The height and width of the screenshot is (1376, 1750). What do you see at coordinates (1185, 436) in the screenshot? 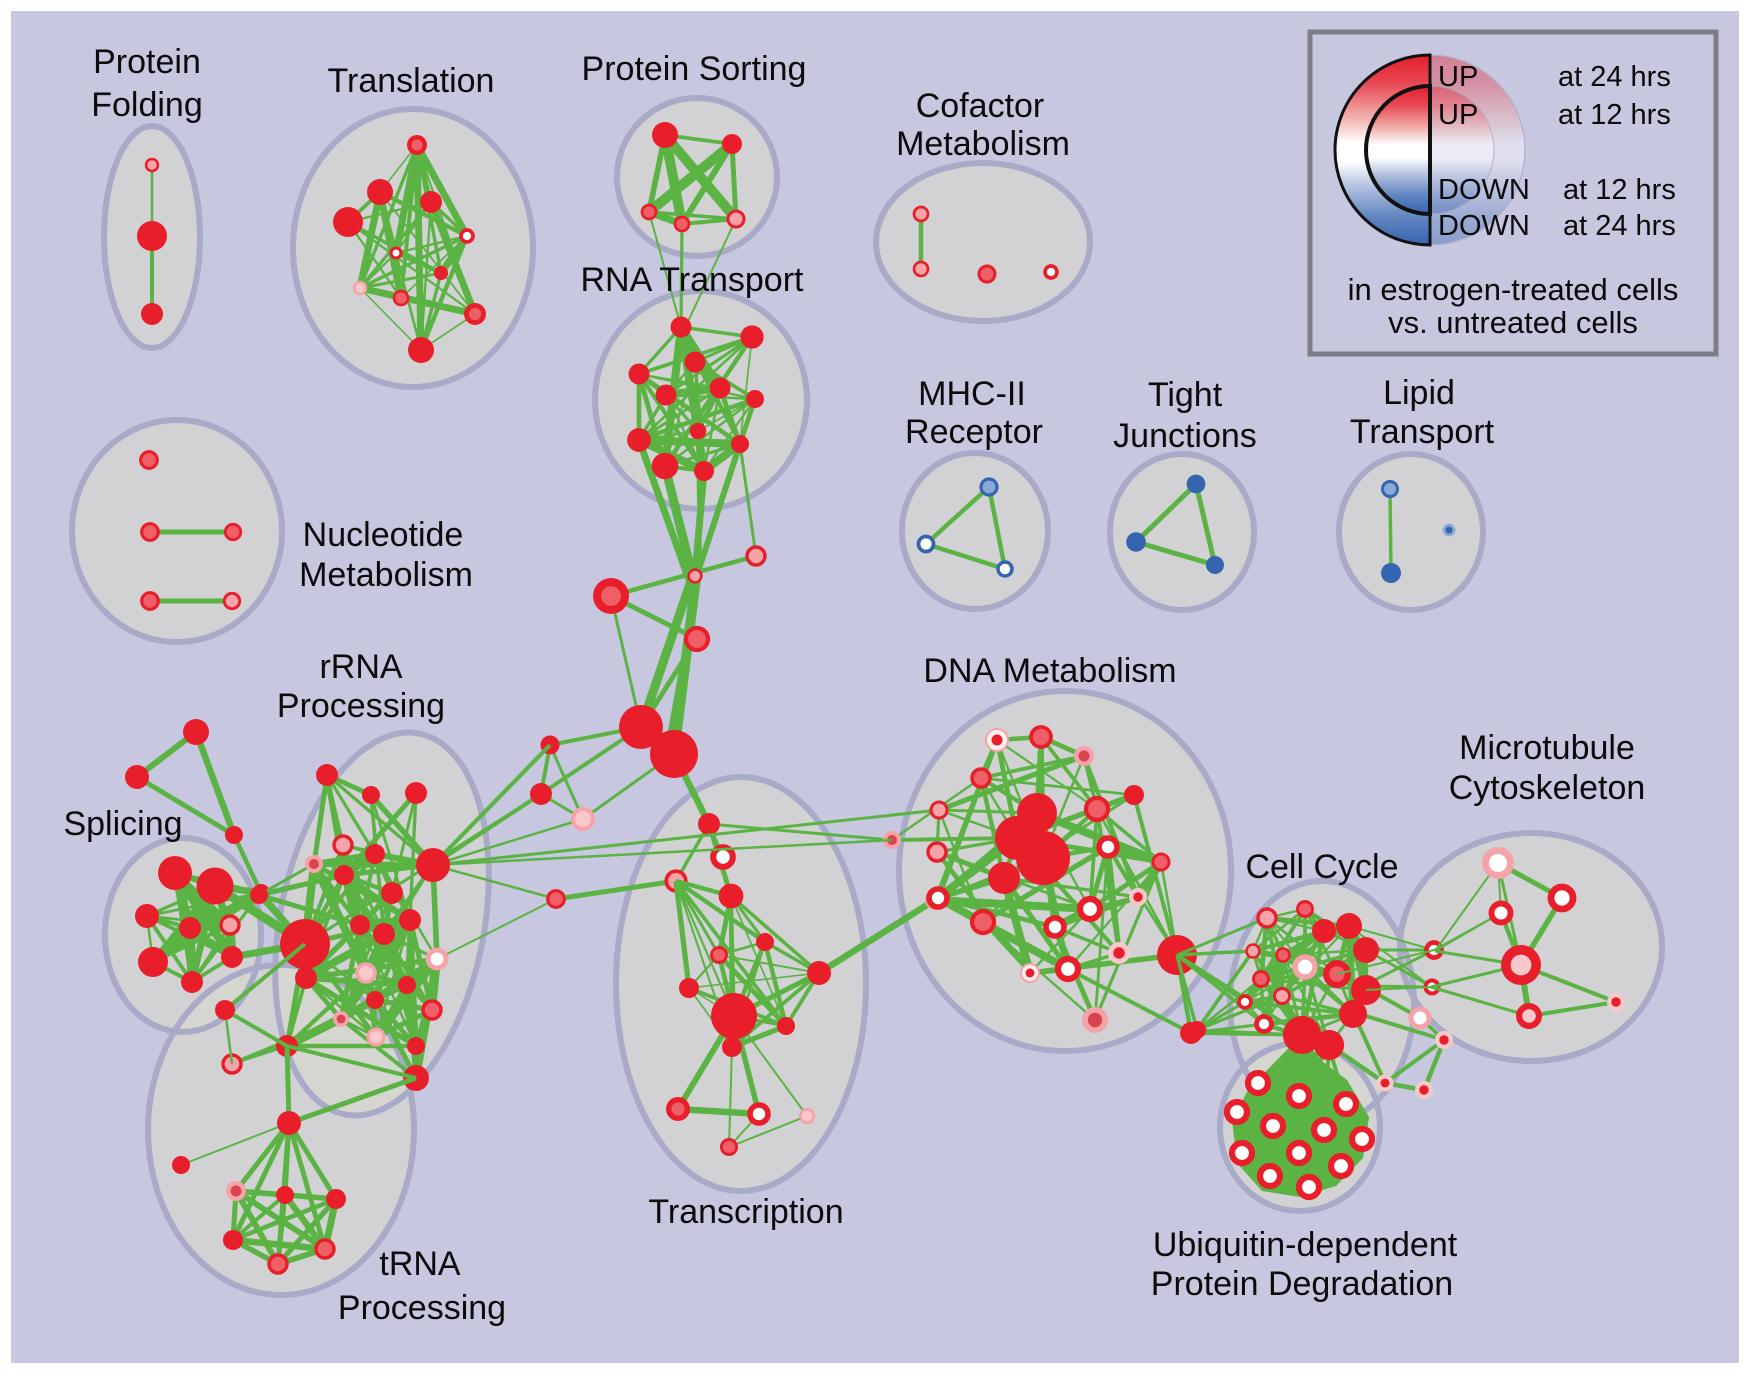
I see `svg-text: Junctions` at bounding box center [1185, 436].